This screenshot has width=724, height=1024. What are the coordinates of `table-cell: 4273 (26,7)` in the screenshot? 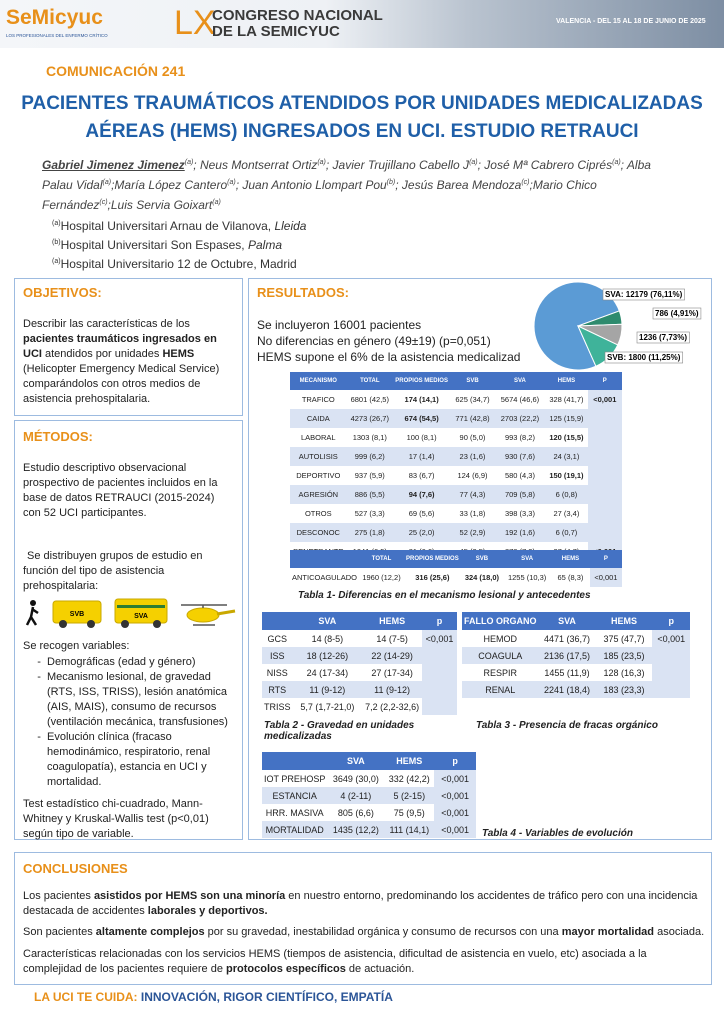 It's located at (370, 418).